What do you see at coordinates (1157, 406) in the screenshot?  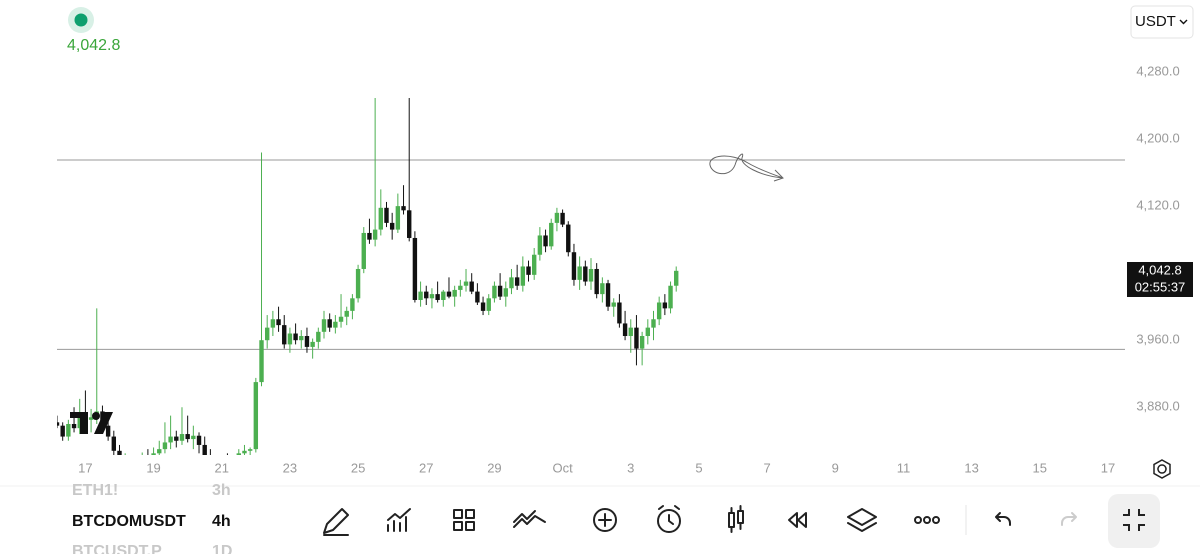 I see `y-tick-label: 3,880.0` at bounding box center [1157, 406].